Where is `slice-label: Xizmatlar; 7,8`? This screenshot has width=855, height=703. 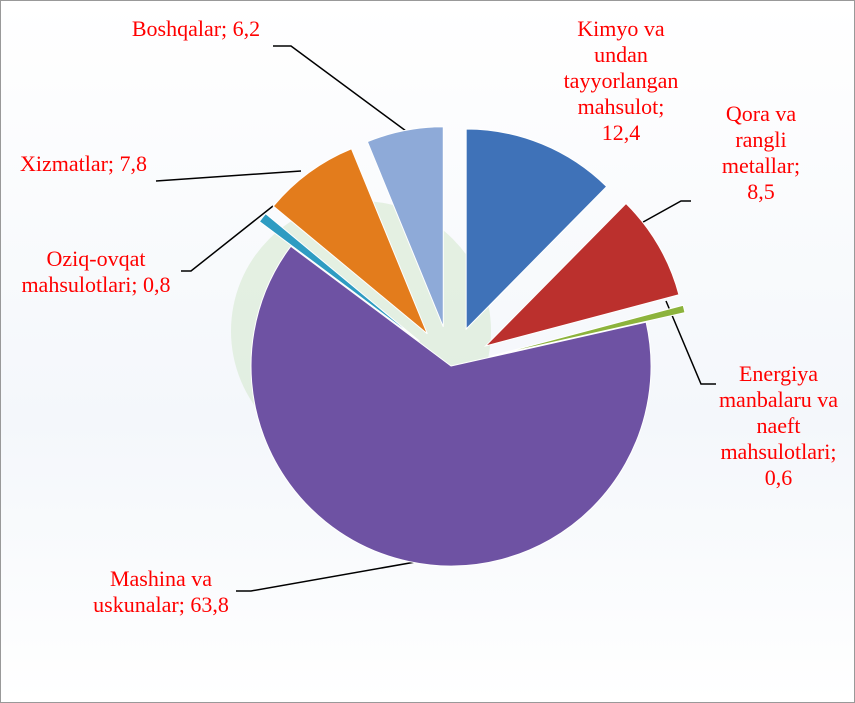
slice-label: Xizmatlar; 7,8 is located at coordinates (83, 164).